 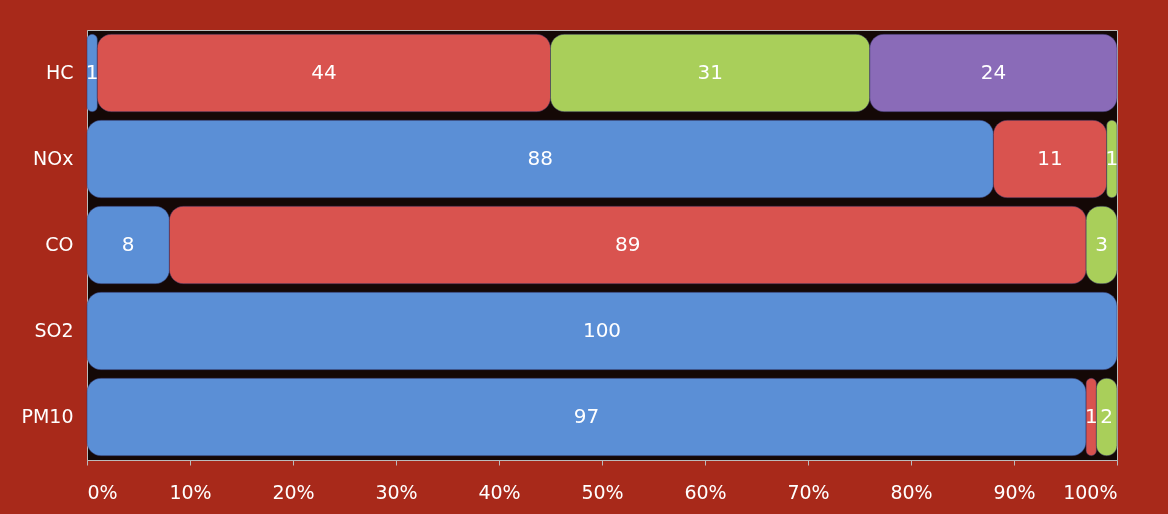 What do you see at coordinates (602, 491) in the screenshot?
I see `x-tick-label: 50%` at bounding box center [602, 491].